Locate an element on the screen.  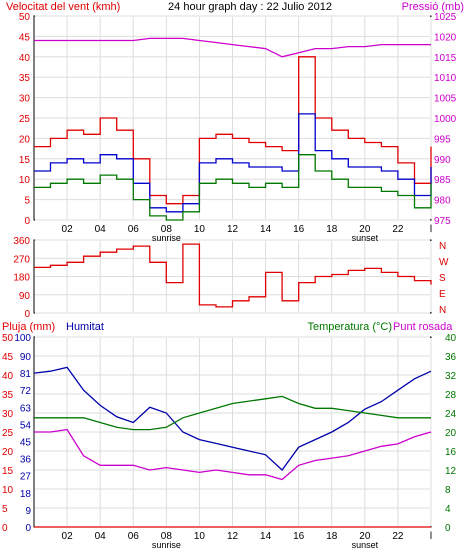
rain-tick-label: 40 is located at coordinates (8, 376).